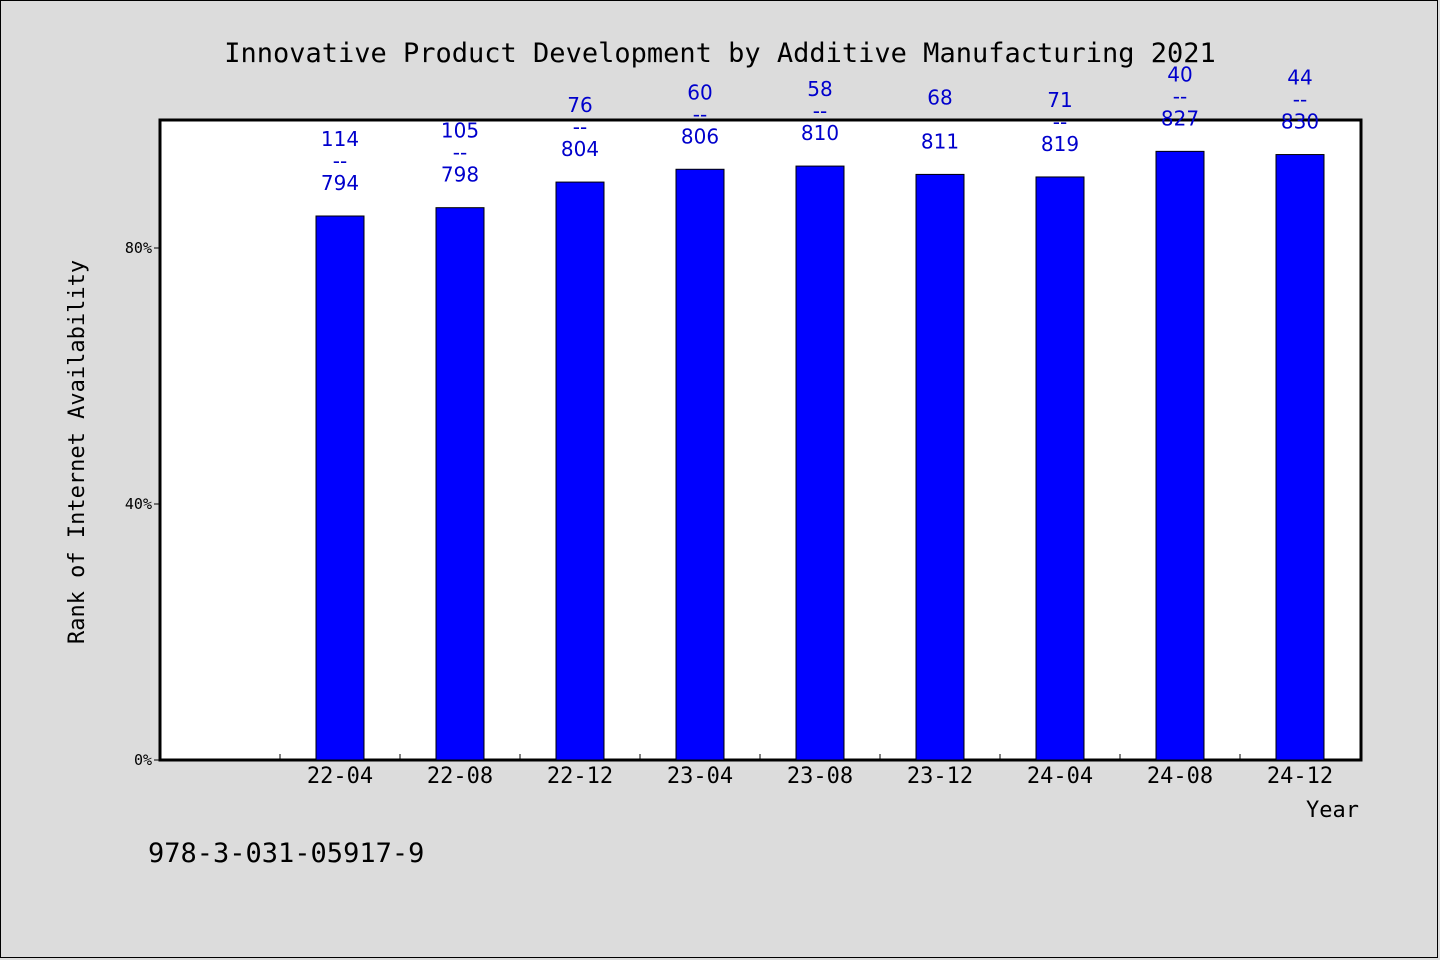  What do you see at coordinates (700, 114) in the screenshot?
I see `data-label-23-04-line2: --` at bounding box center [700, 114].